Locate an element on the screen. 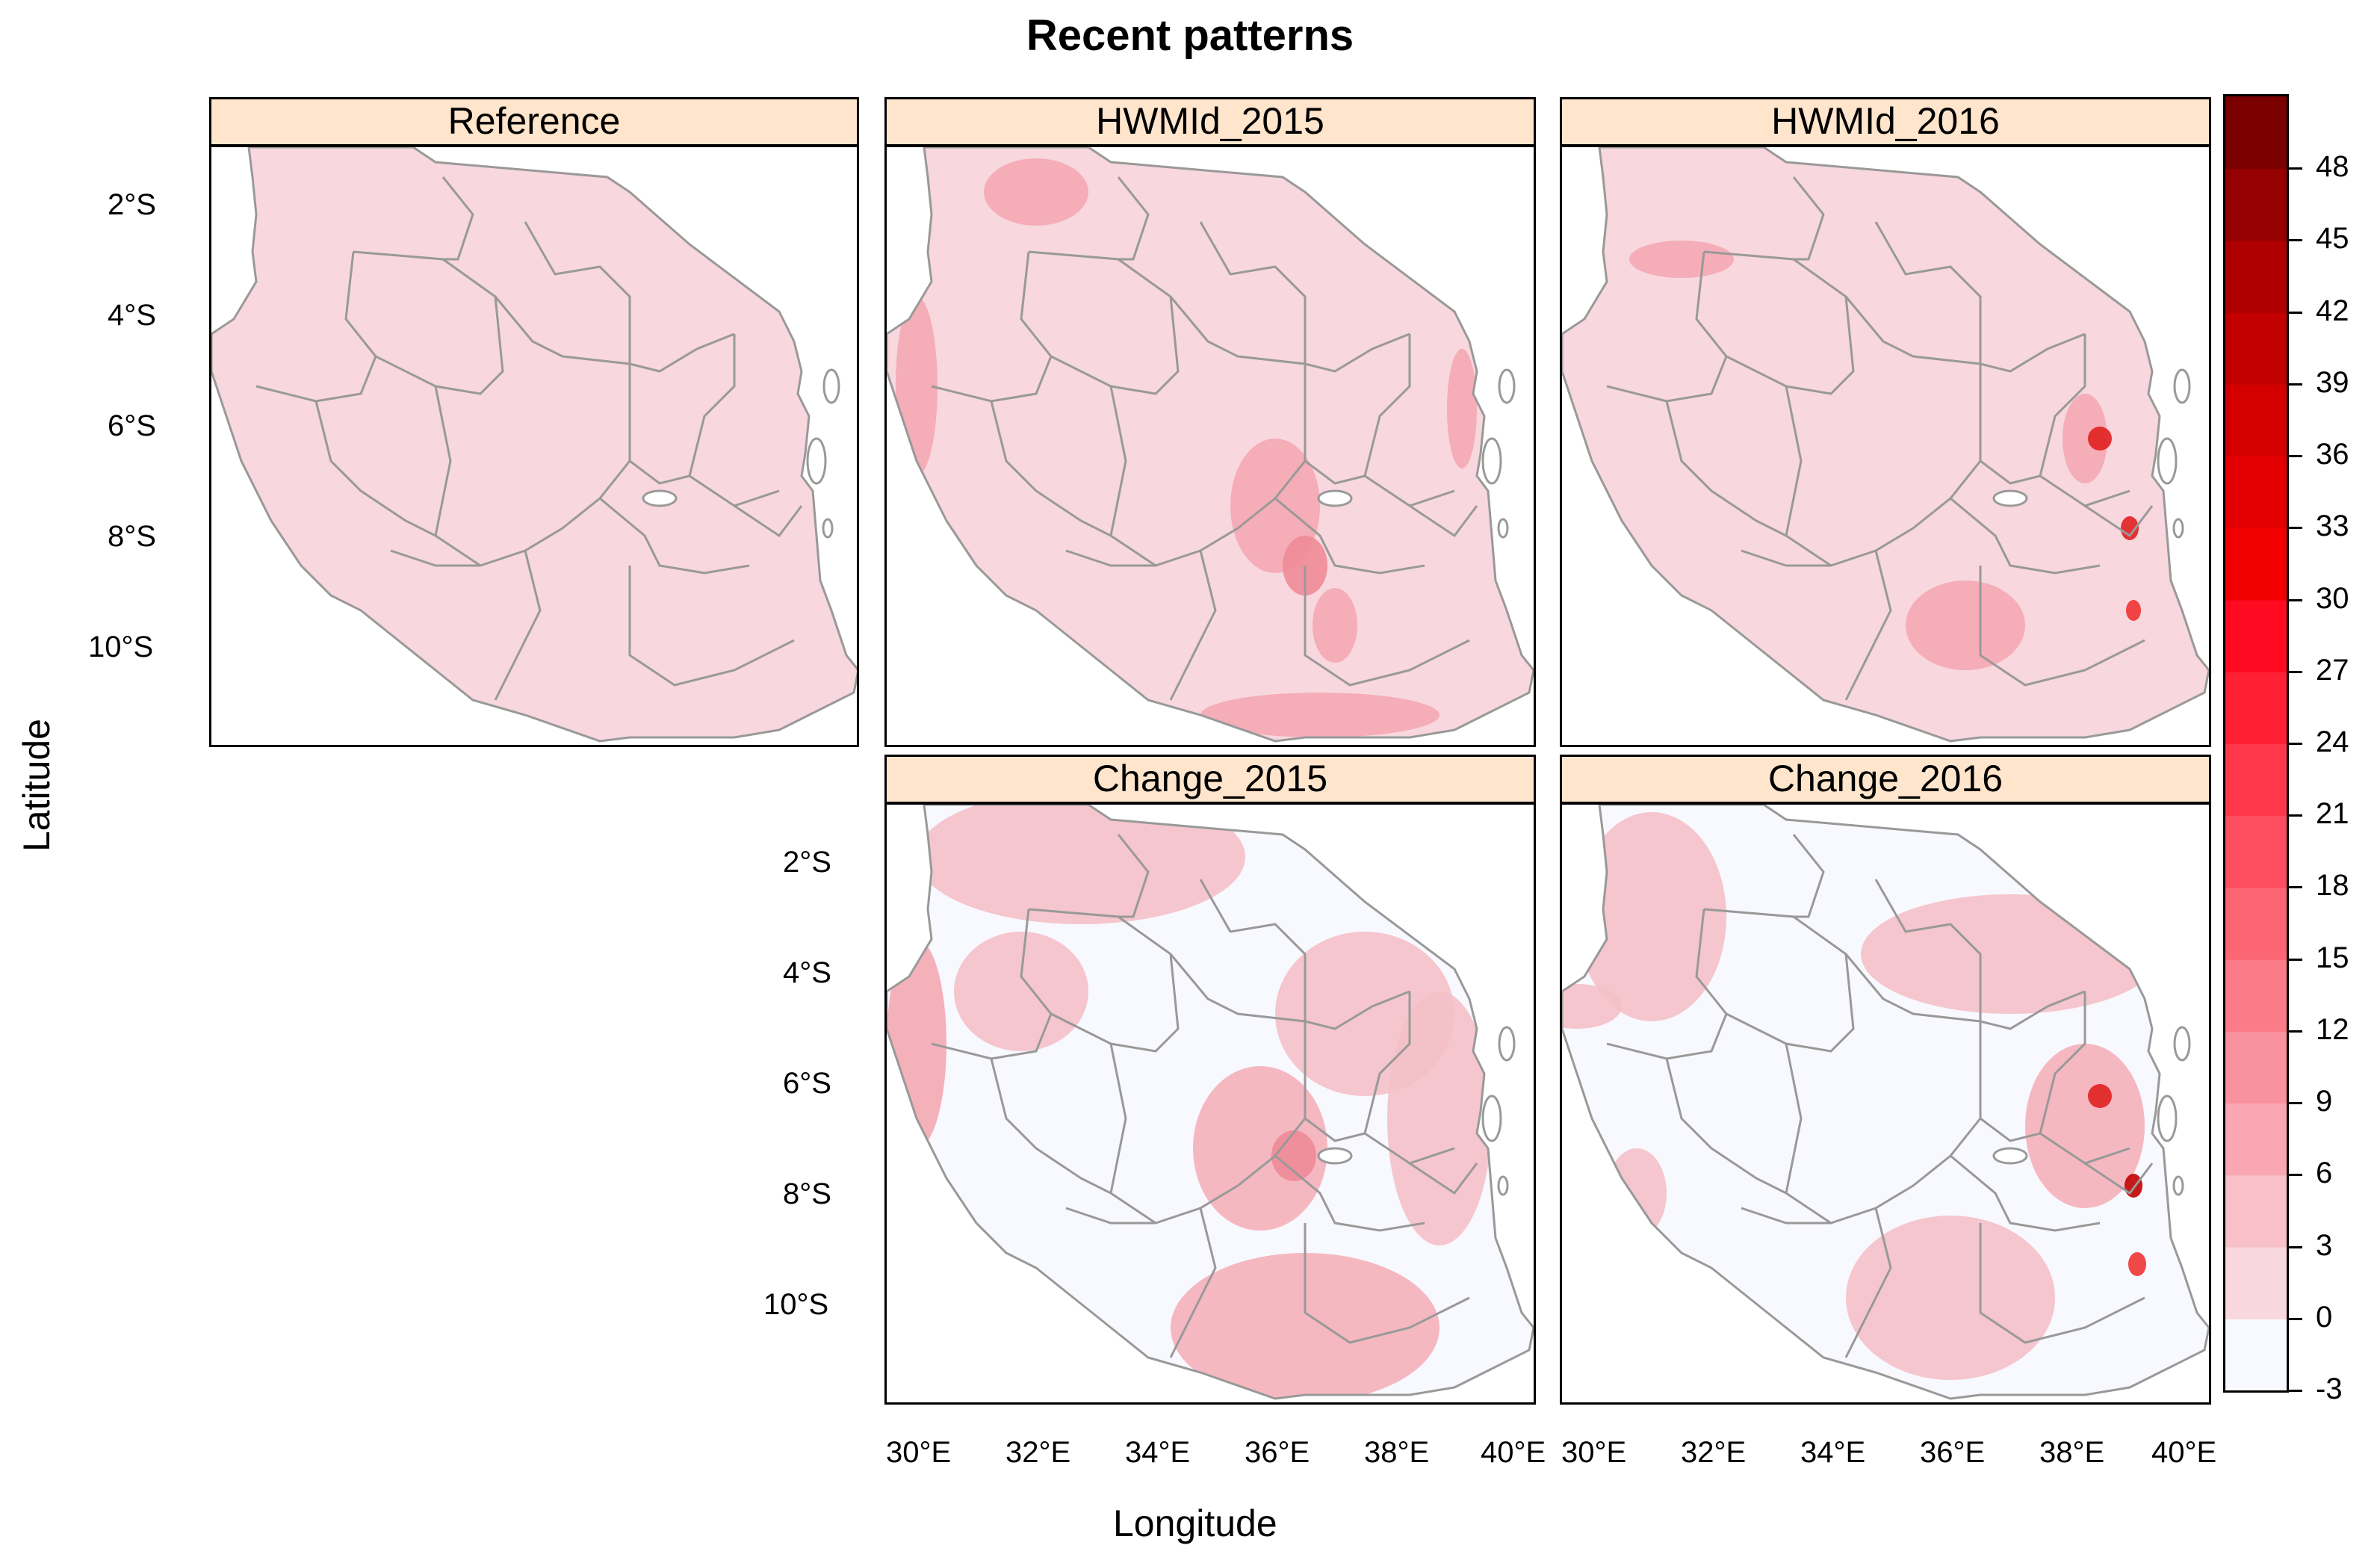  color-key is located at coordinates (2256, 743).